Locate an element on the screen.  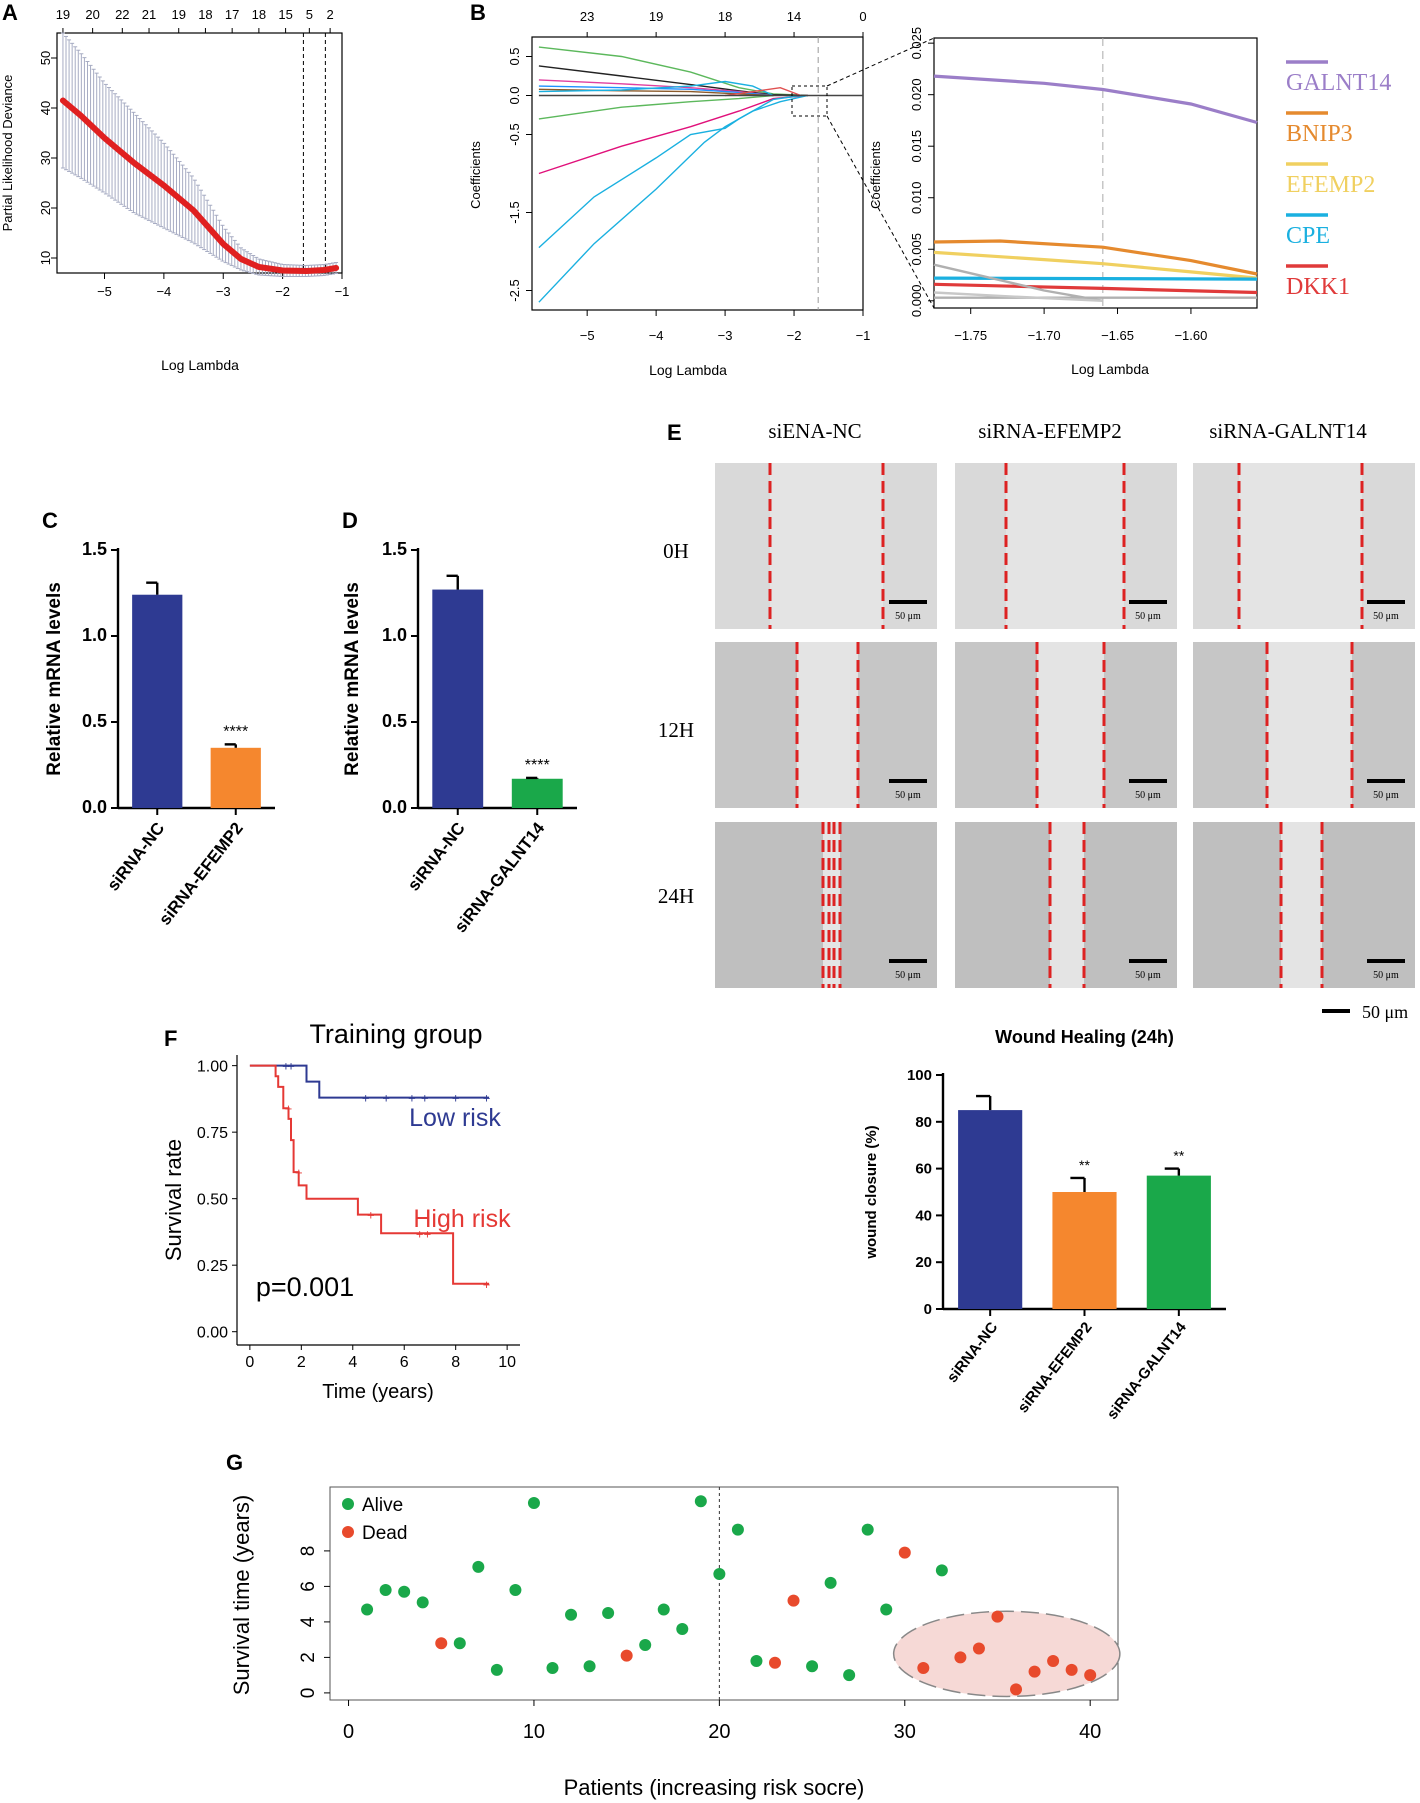
b-zoom-connector is located at coordinates (880, 212).